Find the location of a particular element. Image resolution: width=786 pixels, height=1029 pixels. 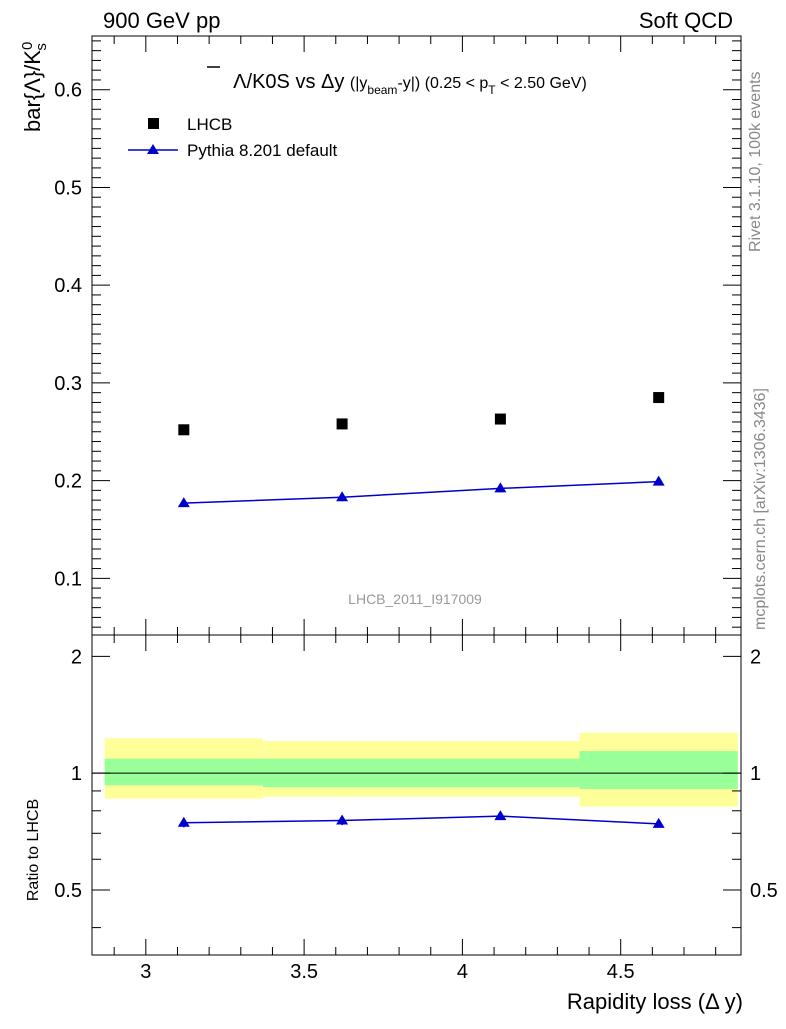

y-tick-label: 0.4 is located at coordinates (68, 286).